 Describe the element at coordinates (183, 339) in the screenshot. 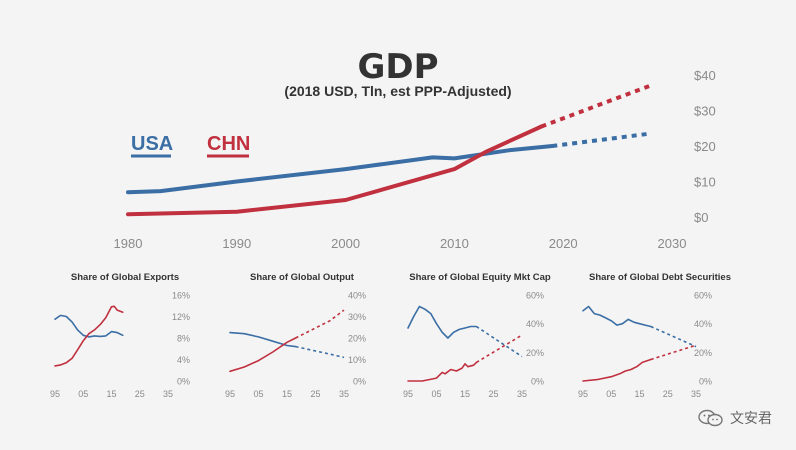

I see `y-tick-label: 8%` at that location.